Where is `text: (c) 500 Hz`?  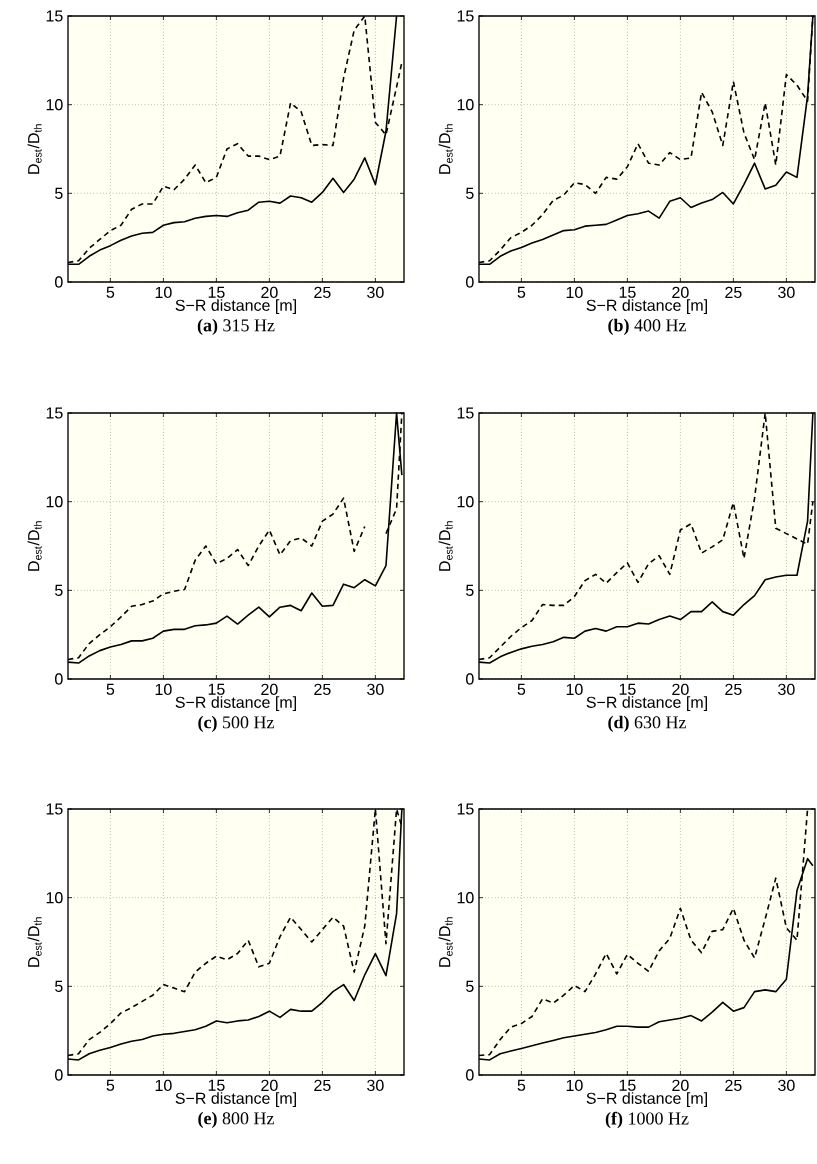 text: (c) 500 Hz is located at coordinates (236, 724).